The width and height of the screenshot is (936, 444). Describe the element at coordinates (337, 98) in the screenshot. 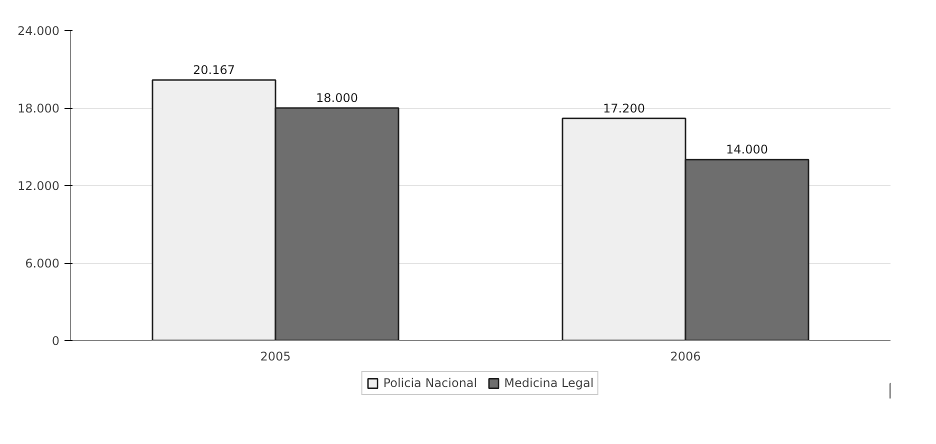

I see `data-label: 18.000` at that location.